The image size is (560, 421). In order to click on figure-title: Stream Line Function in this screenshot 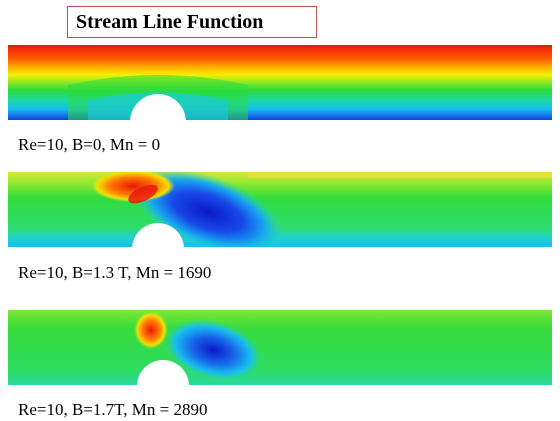, I will do `click(192, 22)`.